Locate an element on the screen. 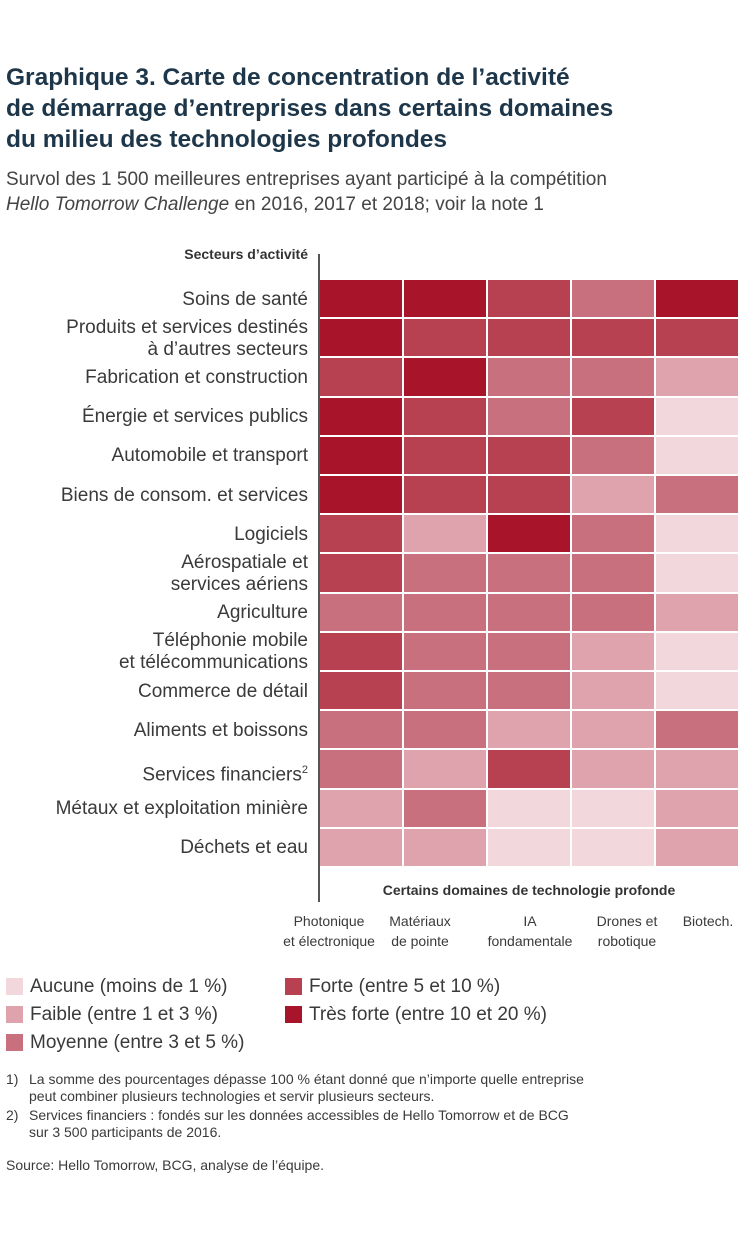  row-label: Métaux et exploitation minière is located at coordinates (154, 809).